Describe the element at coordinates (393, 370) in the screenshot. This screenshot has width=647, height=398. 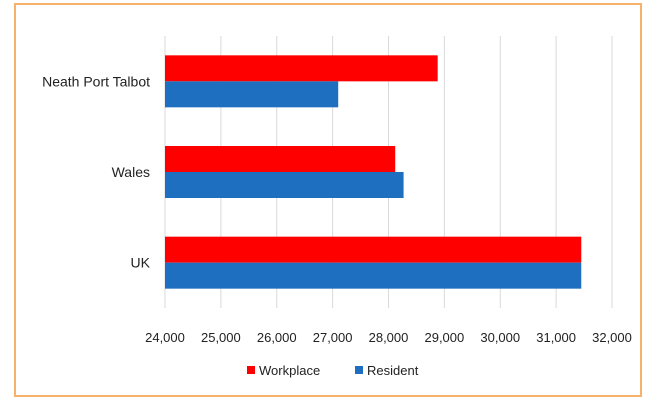
I see `legend-label-resident: Resident` at that location.